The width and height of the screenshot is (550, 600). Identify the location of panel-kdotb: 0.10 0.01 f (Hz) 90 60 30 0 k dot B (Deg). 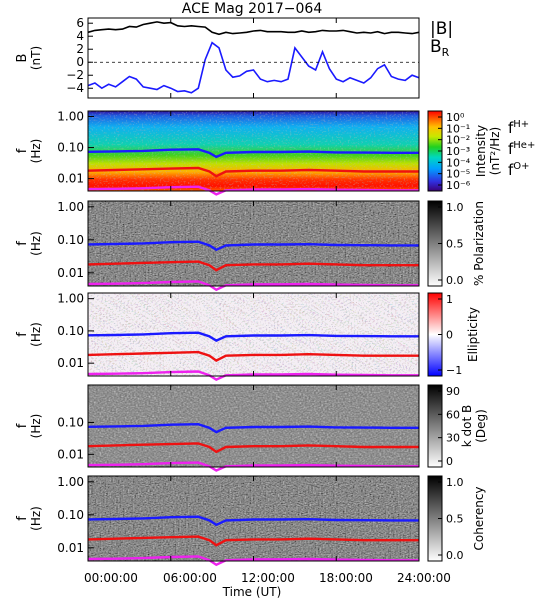
(251, 428).